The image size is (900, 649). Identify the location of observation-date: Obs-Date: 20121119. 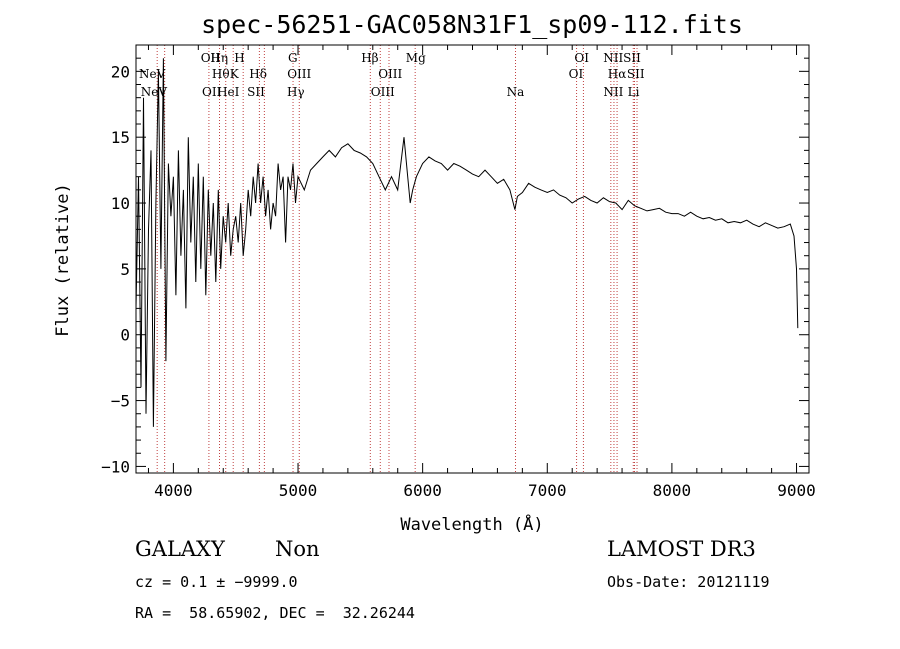
(688, 582).